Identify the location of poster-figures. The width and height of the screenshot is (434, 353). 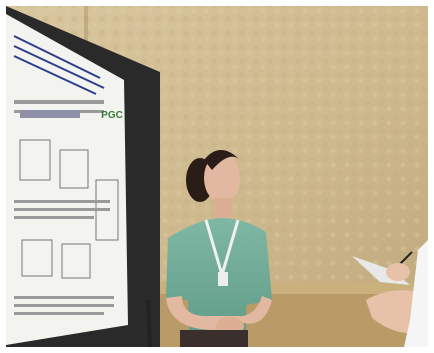
(69, 209).